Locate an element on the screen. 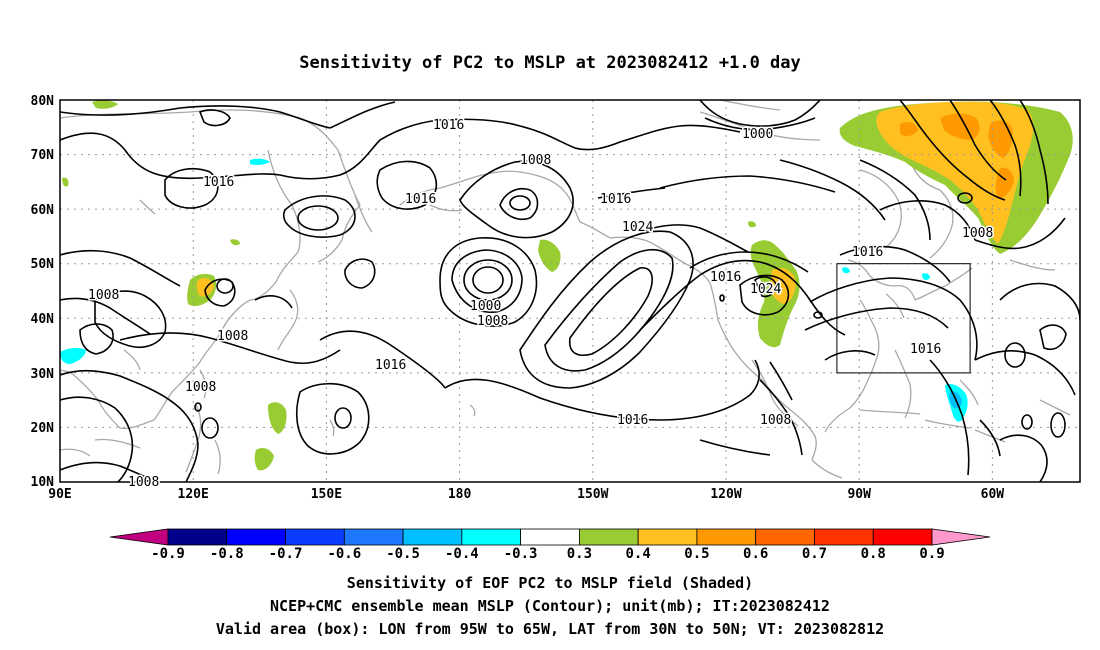 The image size is (1100, 650). colorbar-tick-label: -0.3 is located at coordinates (521, 554).